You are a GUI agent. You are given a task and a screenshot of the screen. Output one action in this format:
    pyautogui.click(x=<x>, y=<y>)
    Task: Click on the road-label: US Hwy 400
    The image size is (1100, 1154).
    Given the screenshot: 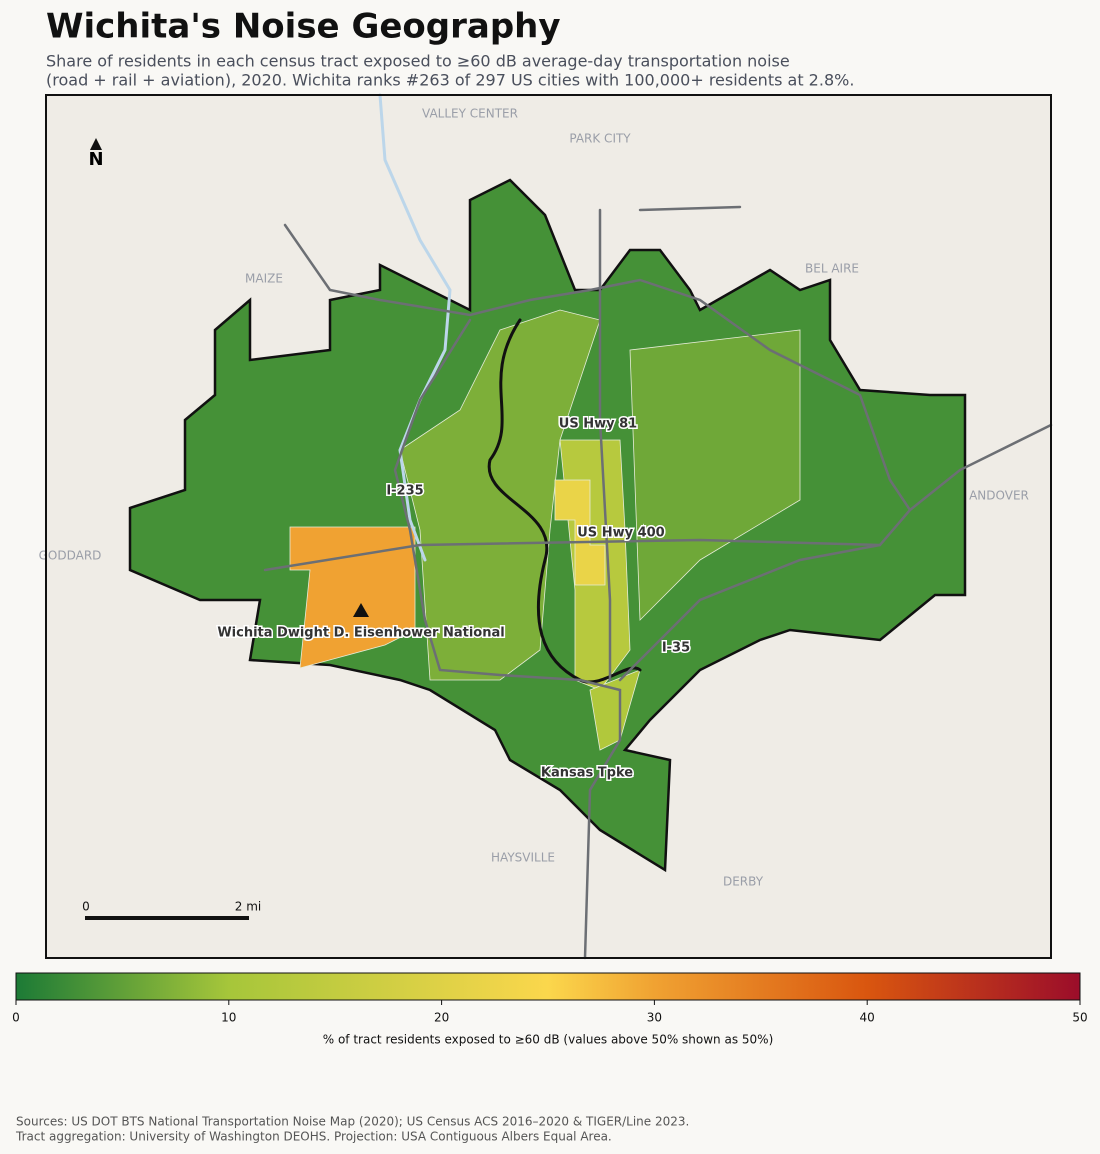 What is the action you would take?
    pyautogui.click(x=620, y=533)
    